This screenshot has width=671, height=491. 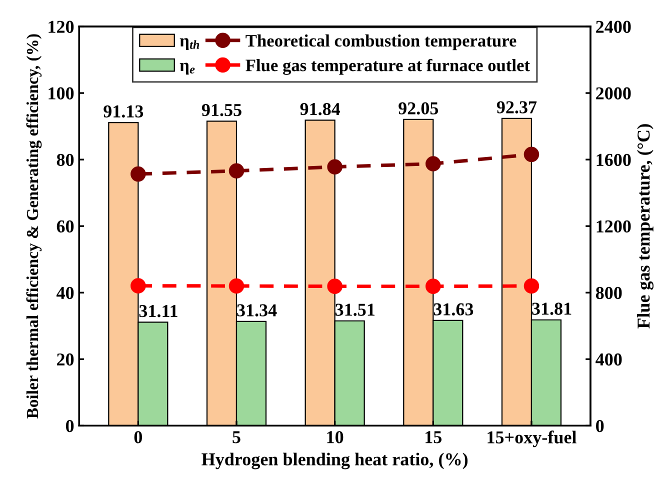 I want to click on data-label: 31.34, so click(x=257, y=310).